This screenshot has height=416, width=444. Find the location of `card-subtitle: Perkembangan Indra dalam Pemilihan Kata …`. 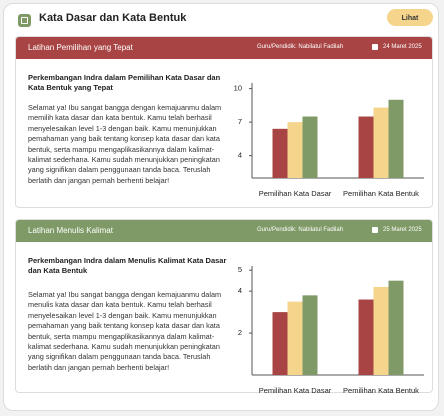

card-subtitle: Perkembangan Indra dalam Pemilihan Kata … is located at coordinates (124, 82).